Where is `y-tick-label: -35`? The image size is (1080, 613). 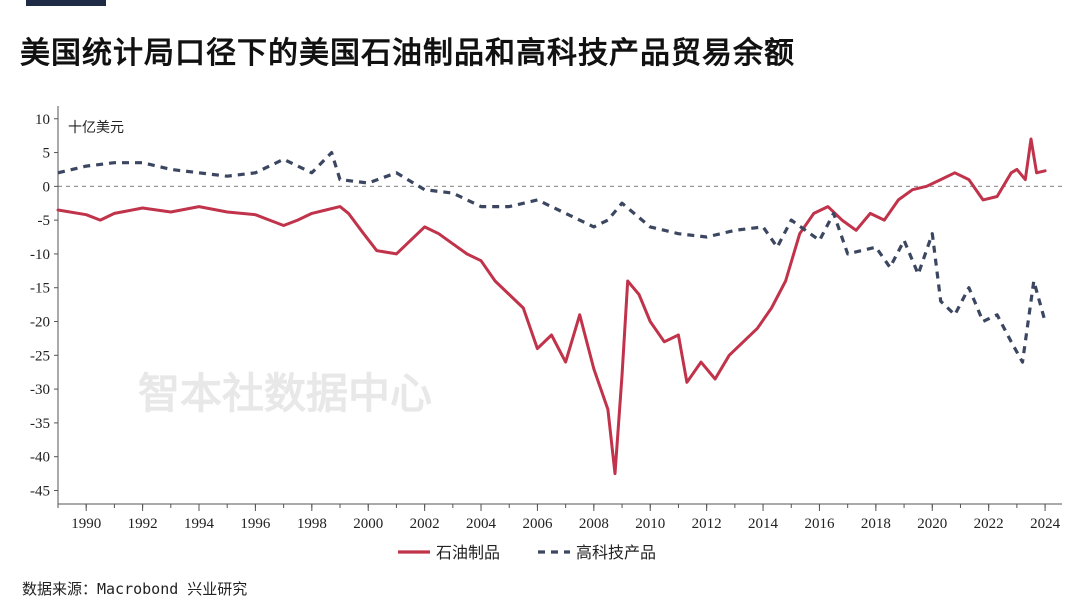
y-tick-label: -35 is located at coordinates (40, 424).